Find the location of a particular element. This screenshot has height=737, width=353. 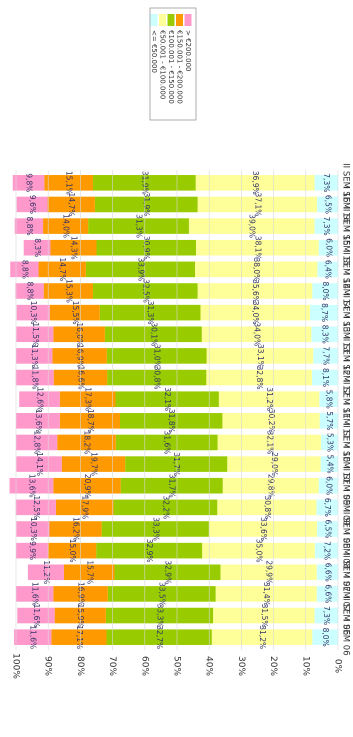

data-label: 30,1% is located at coordinates (153, 334).